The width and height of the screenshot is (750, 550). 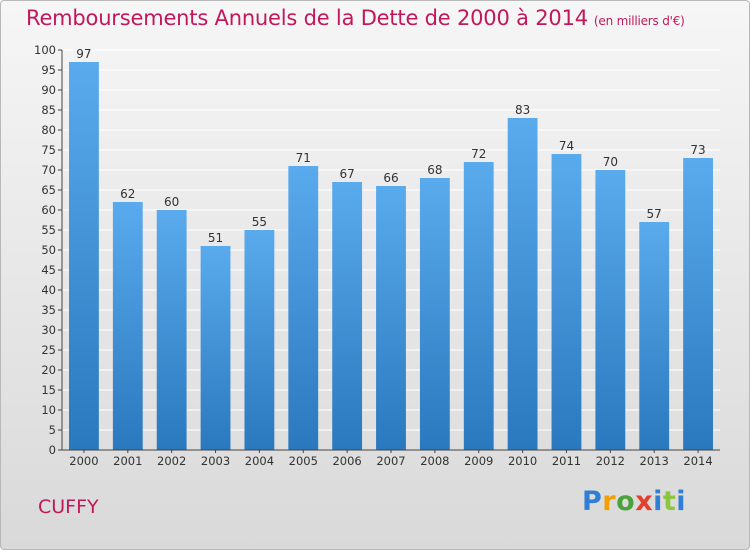 I want to click on data-label: 62, so click(x=127, y=194).